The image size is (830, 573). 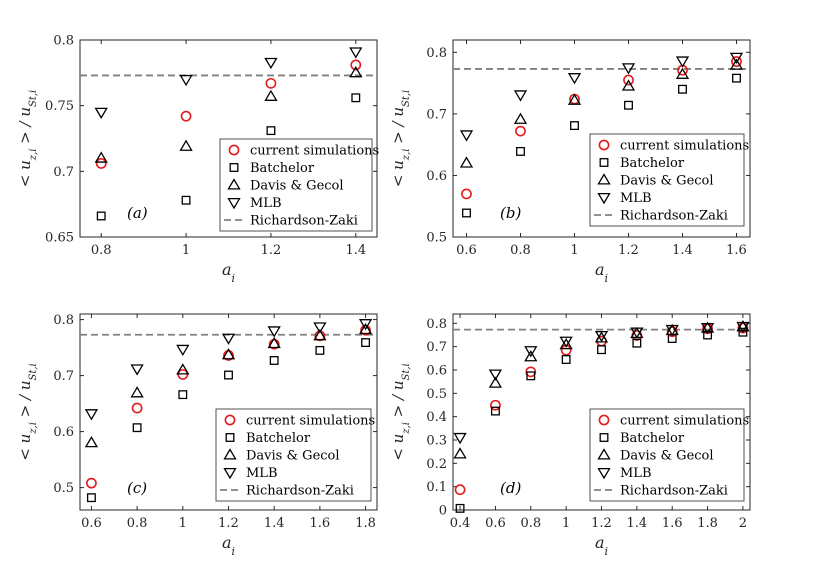 I want to click on x-tick-label: 2, so click(x=743, y=523).